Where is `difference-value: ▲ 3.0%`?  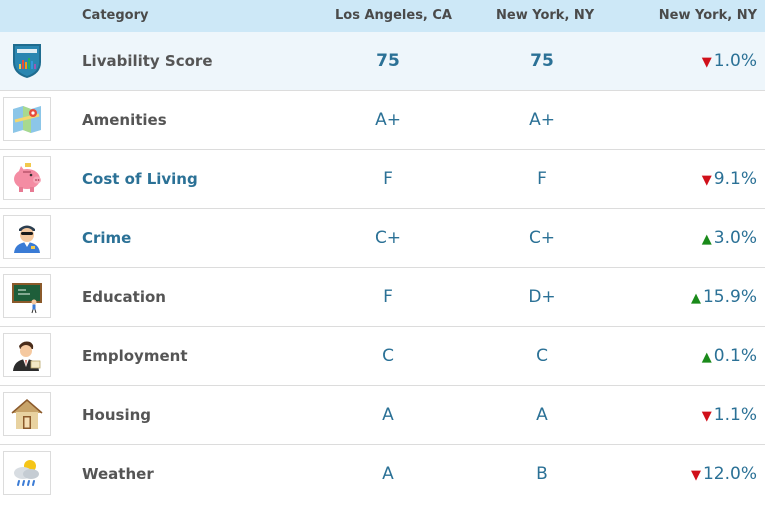 difference-value: ▲ 3.0% is located at coordinates (729, 238).